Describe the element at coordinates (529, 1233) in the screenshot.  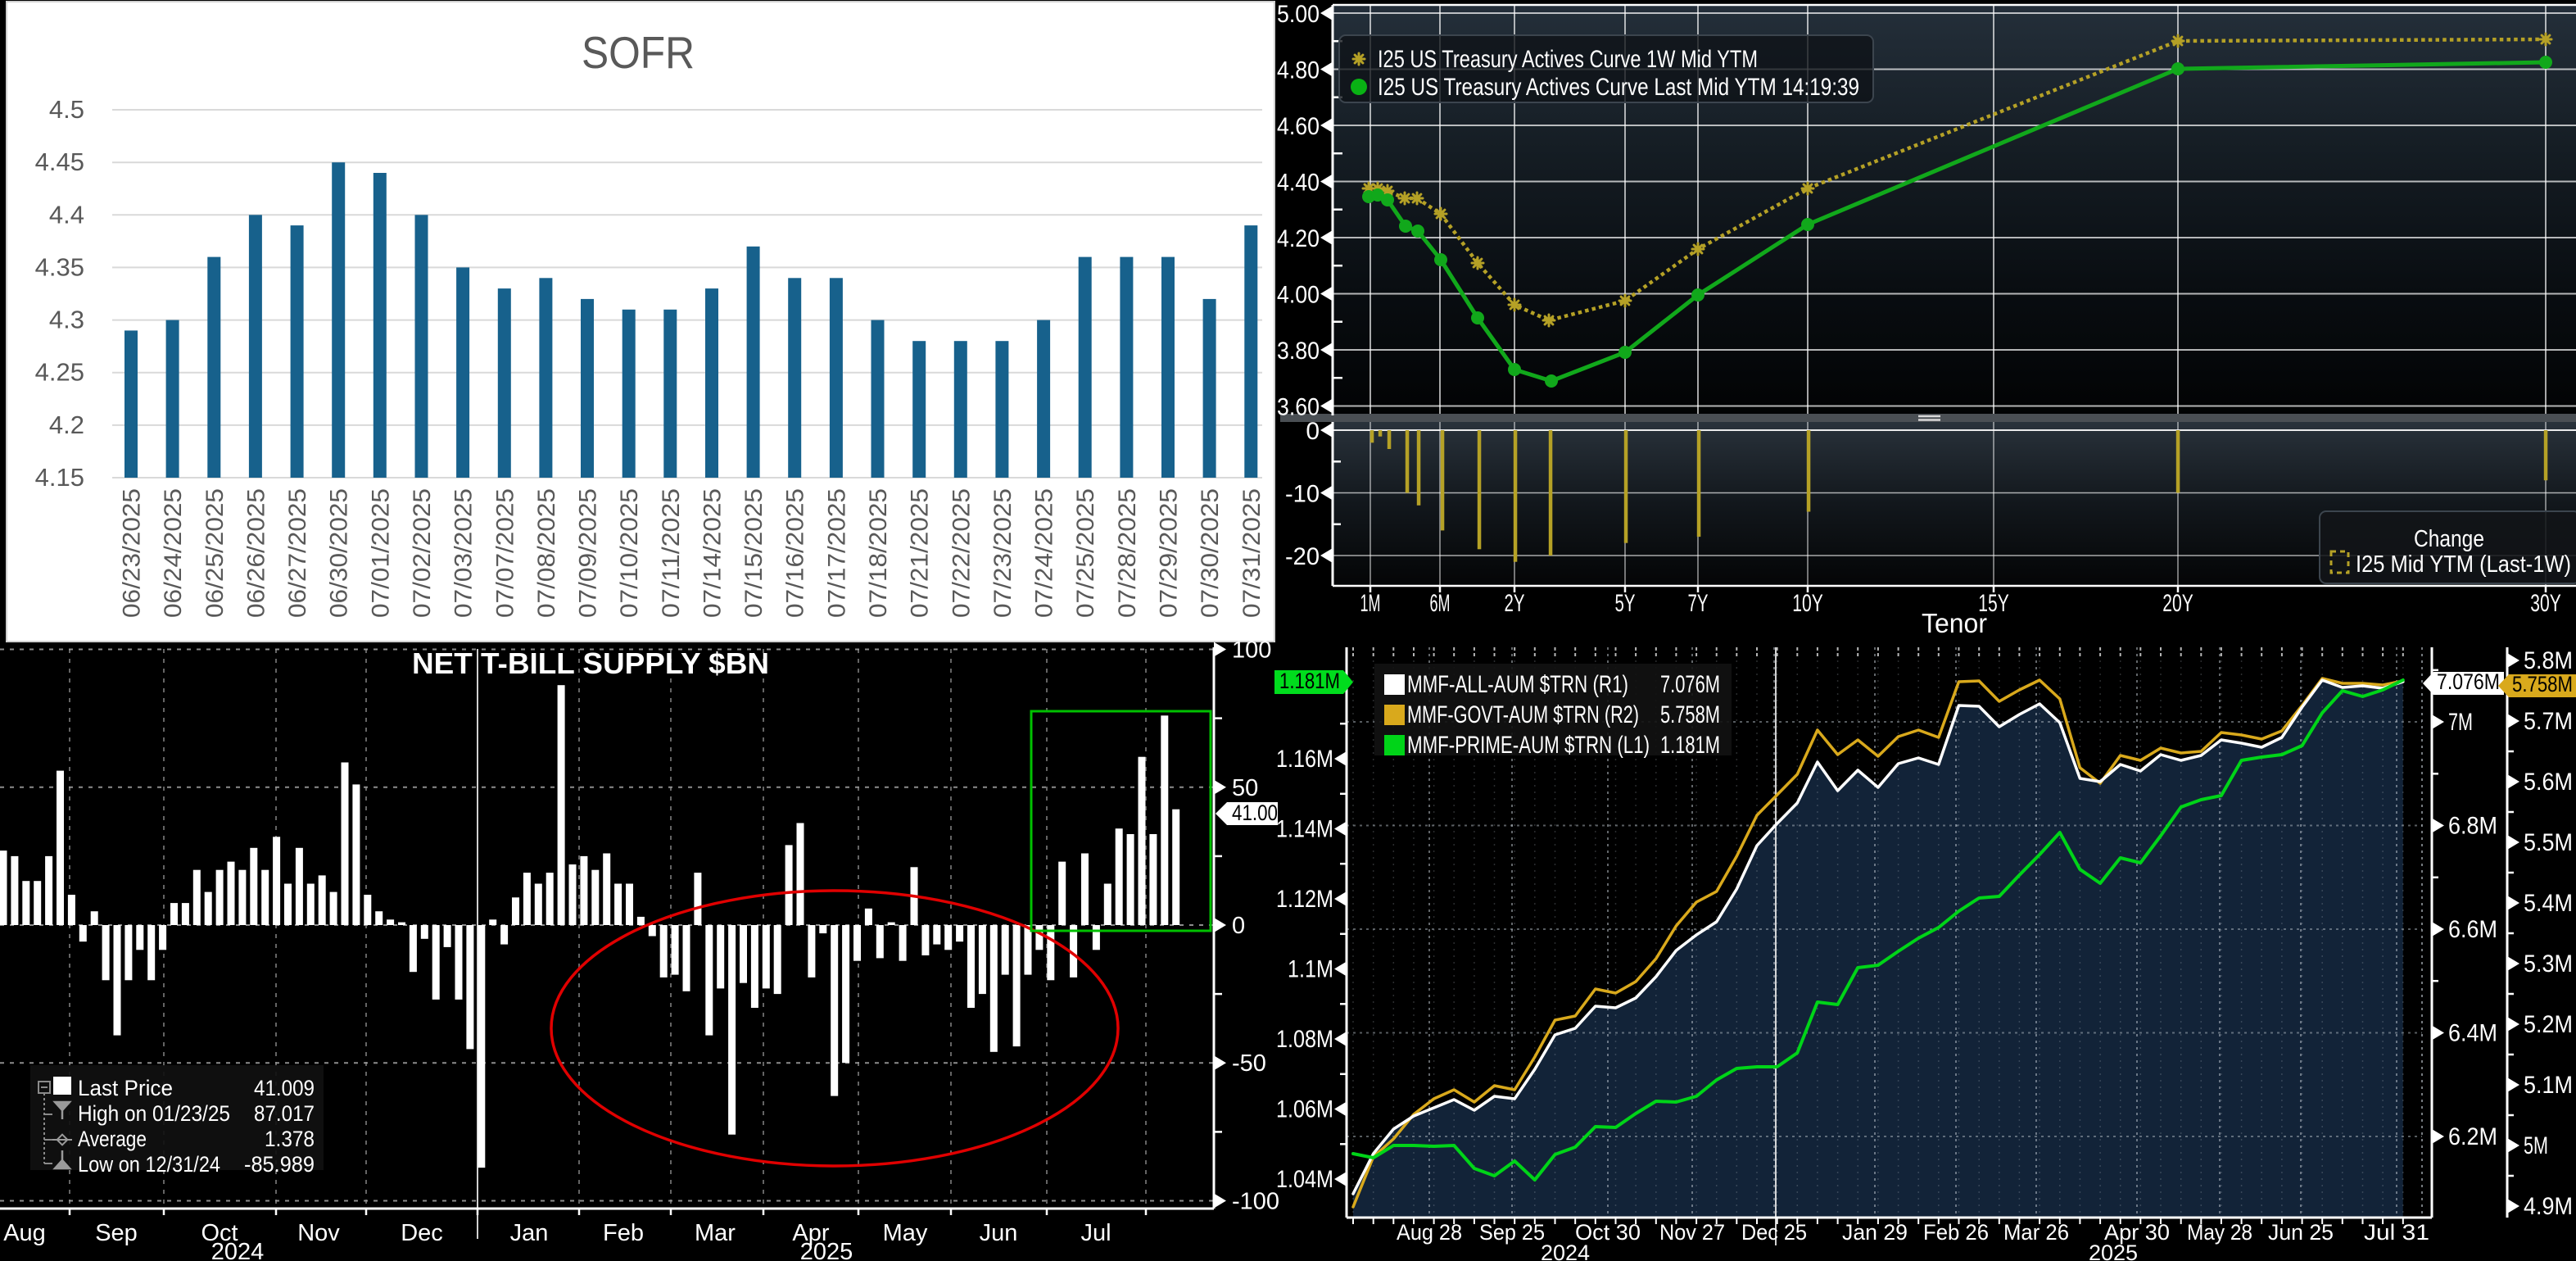
I see `svg-text: Jan` at that location.